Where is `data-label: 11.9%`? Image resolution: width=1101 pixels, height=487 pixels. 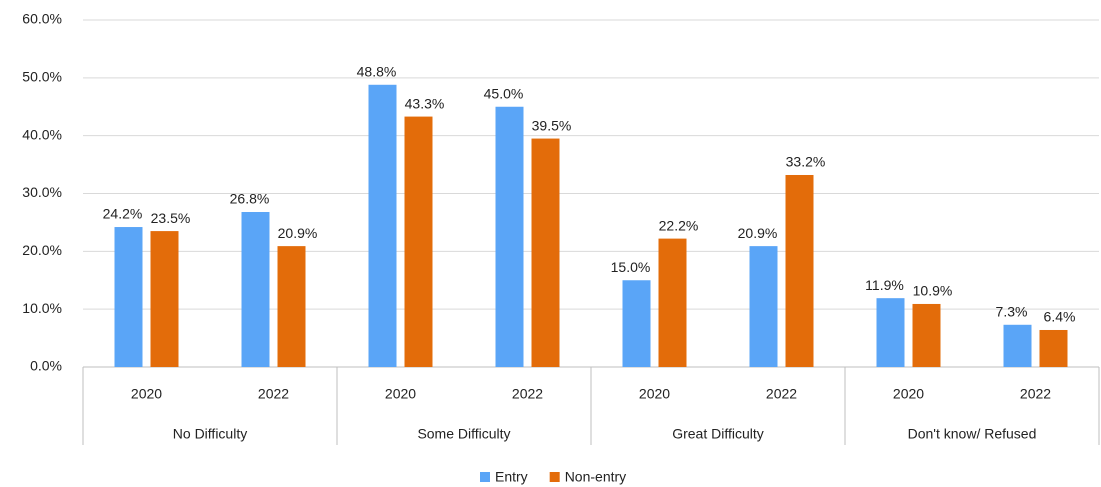
data-label: 11.9% is located at coordinates (884, 285).